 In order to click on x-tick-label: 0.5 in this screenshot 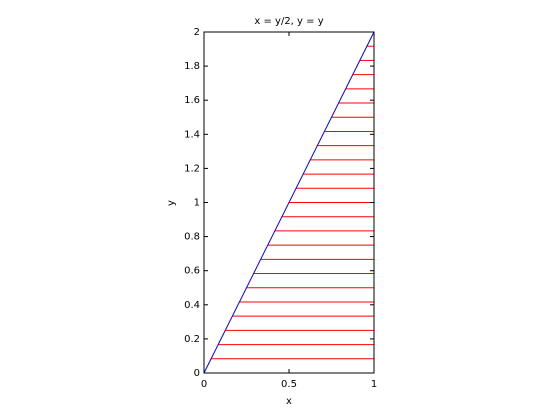, I will do `click(289, 384)`.